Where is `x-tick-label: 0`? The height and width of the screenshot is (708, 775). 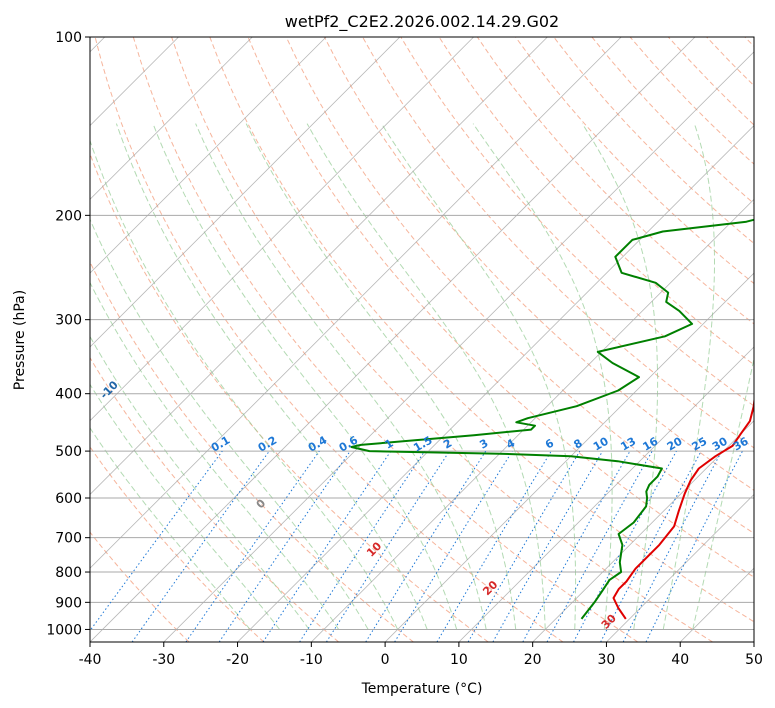 x-tick-label: 0 is located at coordinates (385, 660).